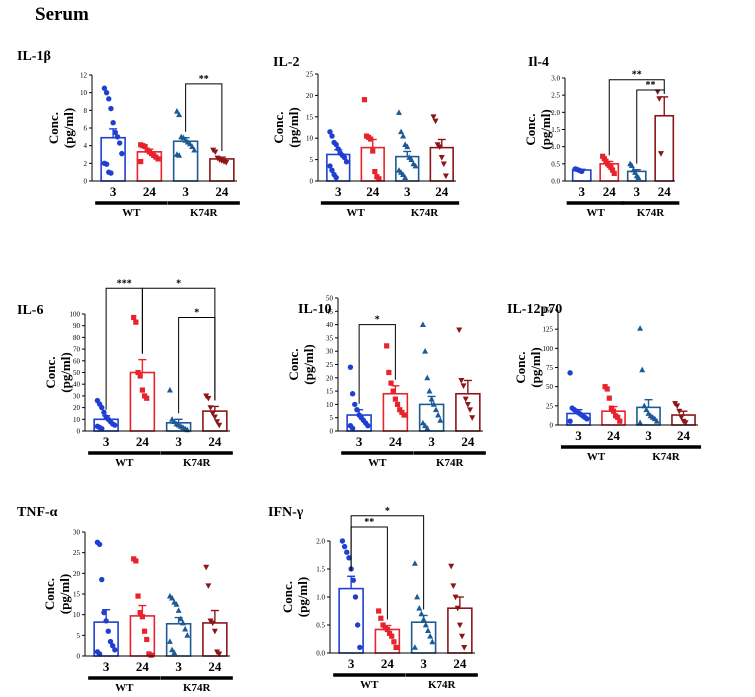 This screenshot has height=697, width=755. What do you see at coordinates (77, 338) in the screenshot?
I see `y-tick-label: 80` at bounding box center [77, 338].